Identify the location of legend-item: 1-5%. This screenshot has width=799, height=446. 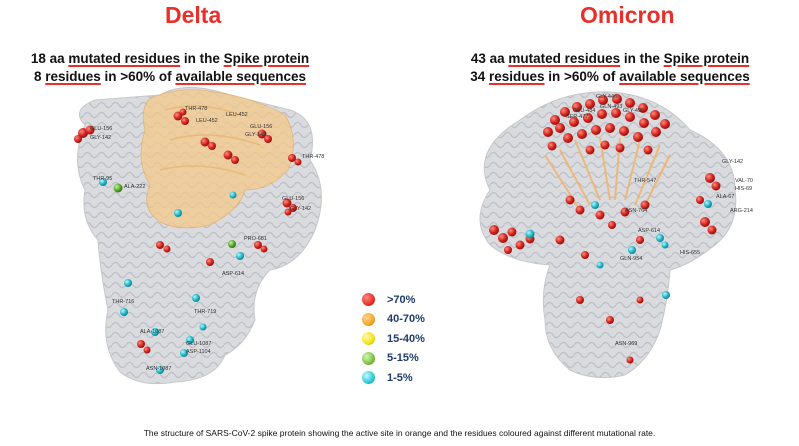
(393, 378).